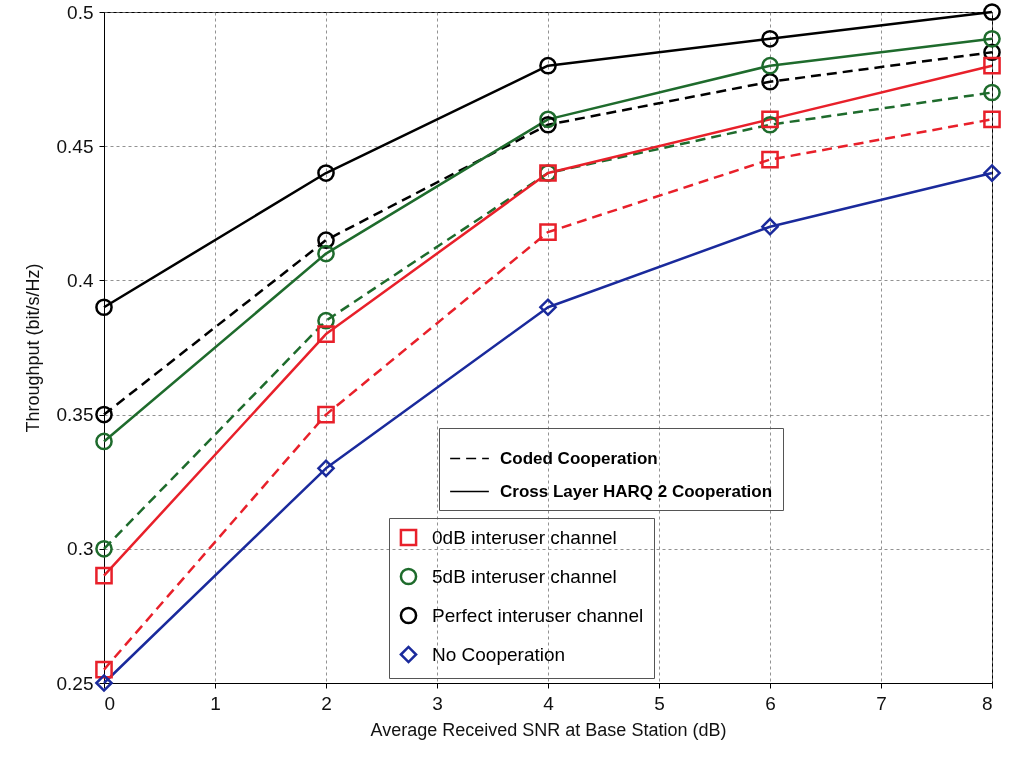 This screenshot has height=764, width=1012. Describe the element at coordinates (524, 576) in the screenshot. I see `legend-label: 5dB interuser channel` at that location.